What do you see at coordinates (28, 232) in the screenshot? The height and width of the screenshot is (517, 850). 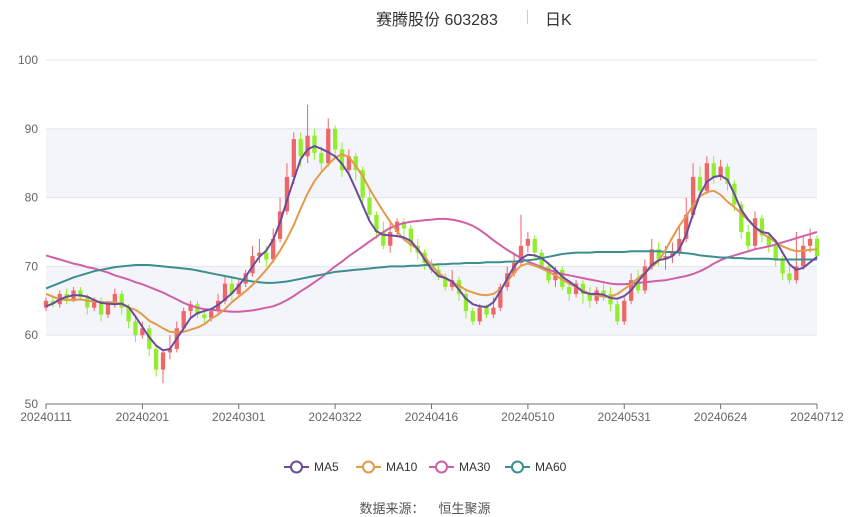 I see `y-axis-ticks: 50 60 70 80 90 100` at bounding box center [28, 232].